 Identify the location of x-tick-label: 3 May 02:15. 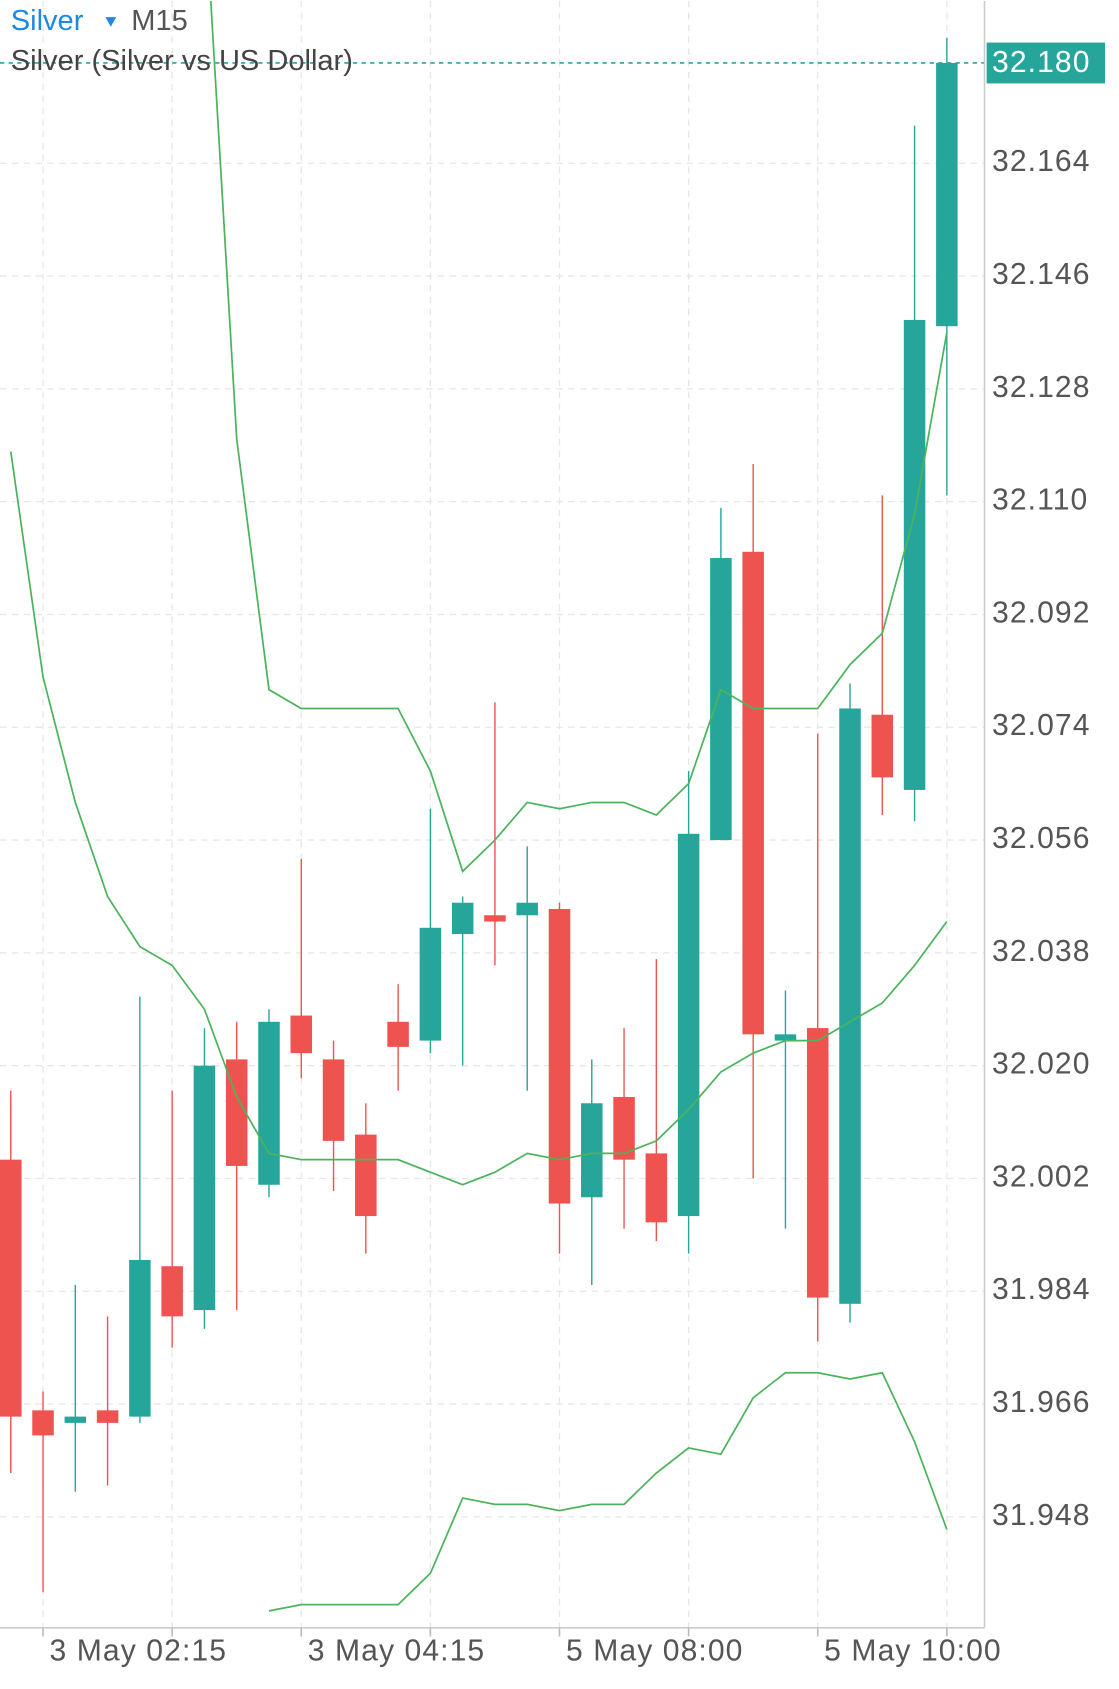
(138, 1651).